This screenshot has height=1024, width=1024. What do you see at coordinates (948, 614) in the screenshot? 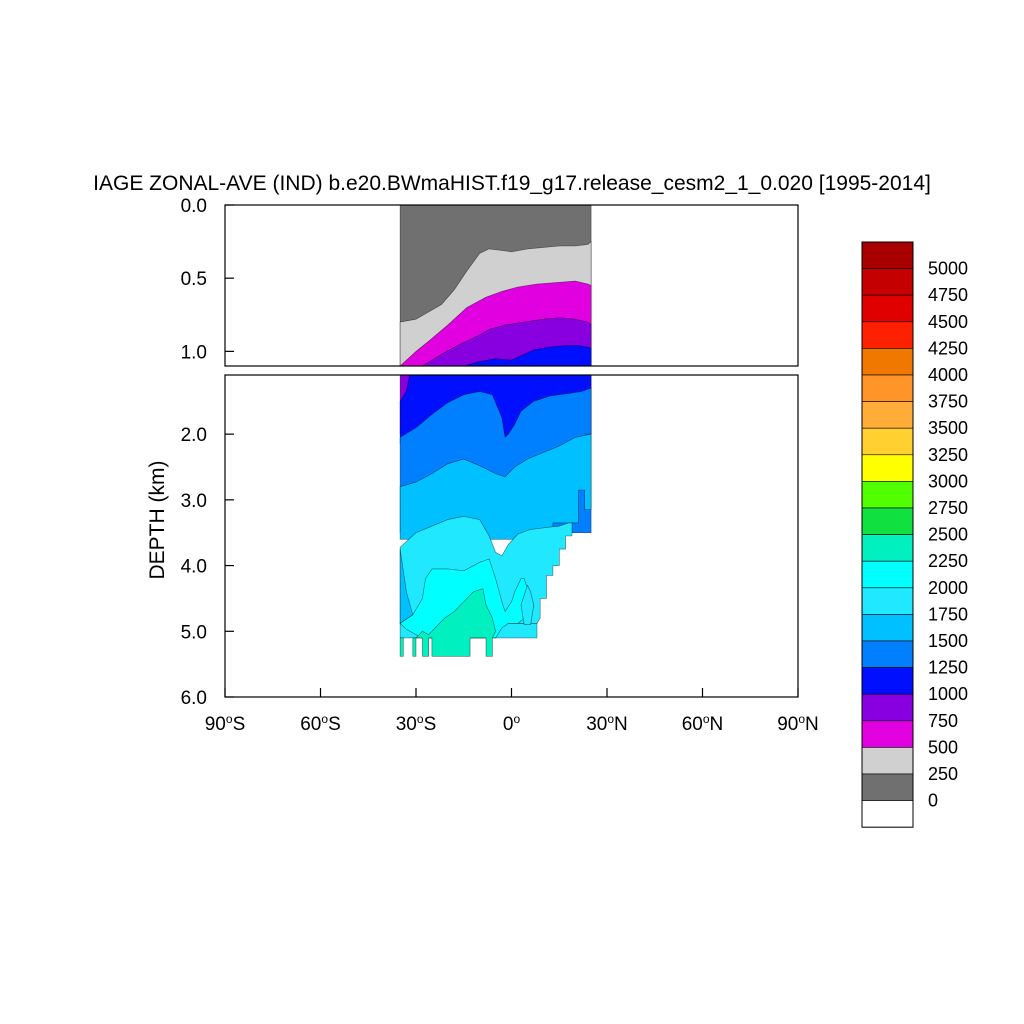
I see `colorbar-label-1750: 1750` at bounding box center [948, 614].